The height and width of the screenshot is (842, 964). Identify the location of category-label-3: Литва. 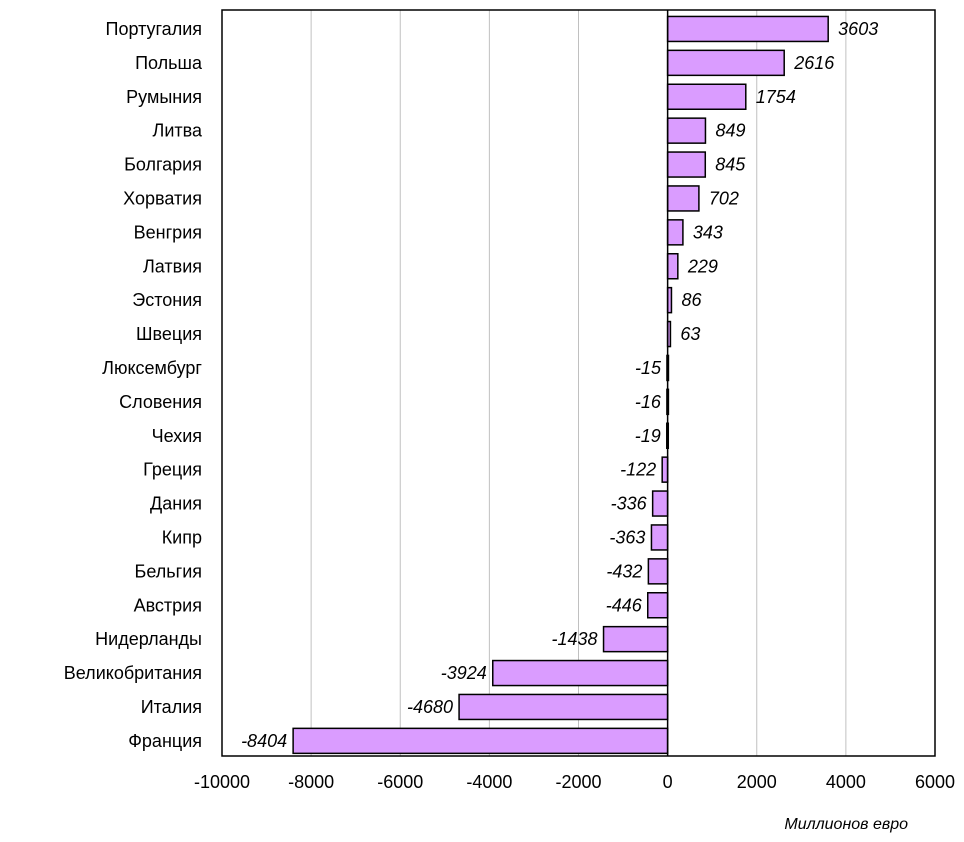
(178, 131).